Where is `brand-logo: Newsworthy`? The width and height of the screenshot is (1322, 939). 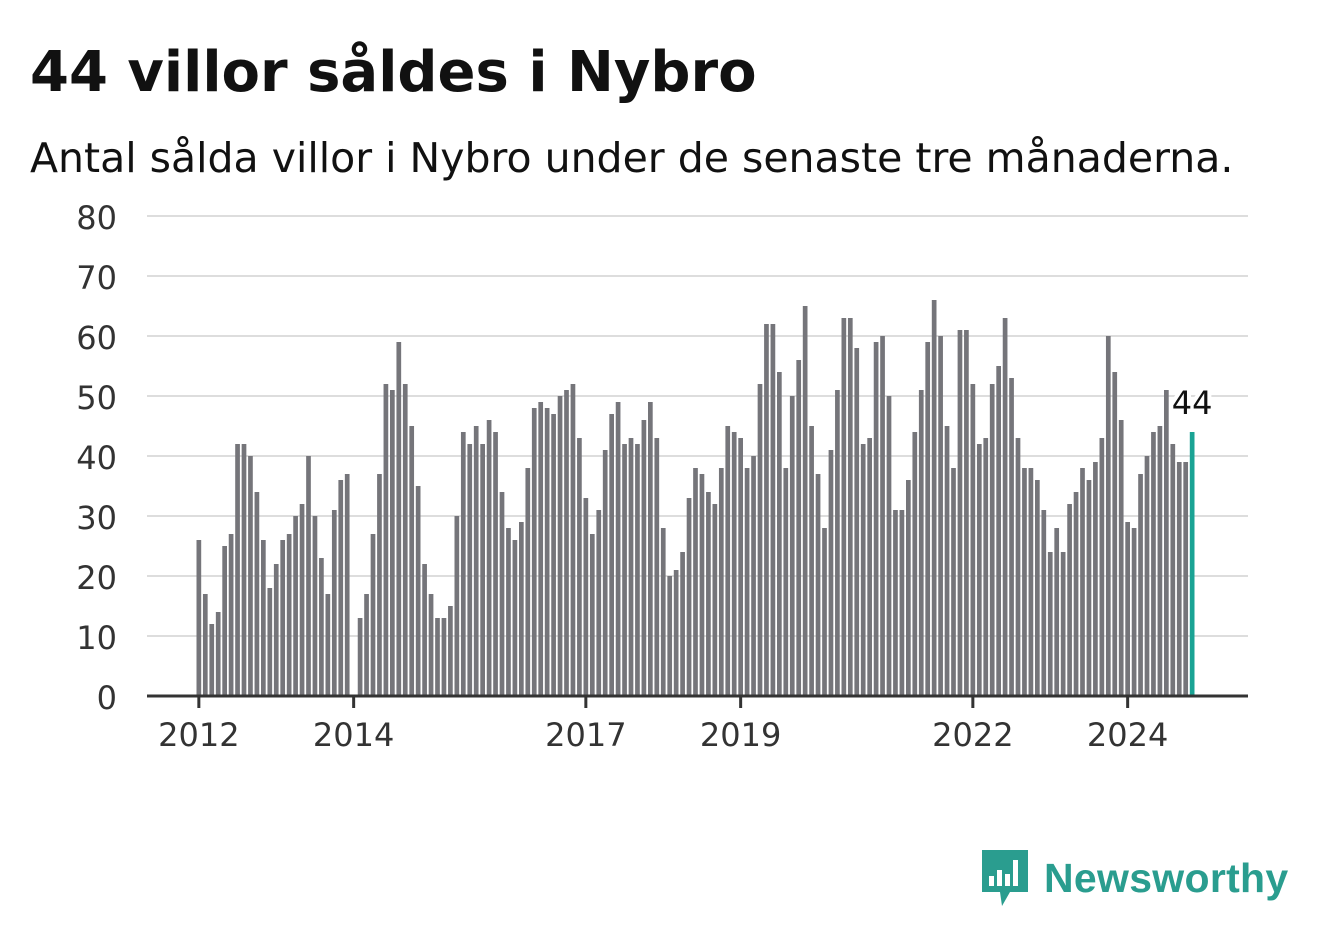
brand-logo: Newsworthy is located at coordinates (1134, 878).